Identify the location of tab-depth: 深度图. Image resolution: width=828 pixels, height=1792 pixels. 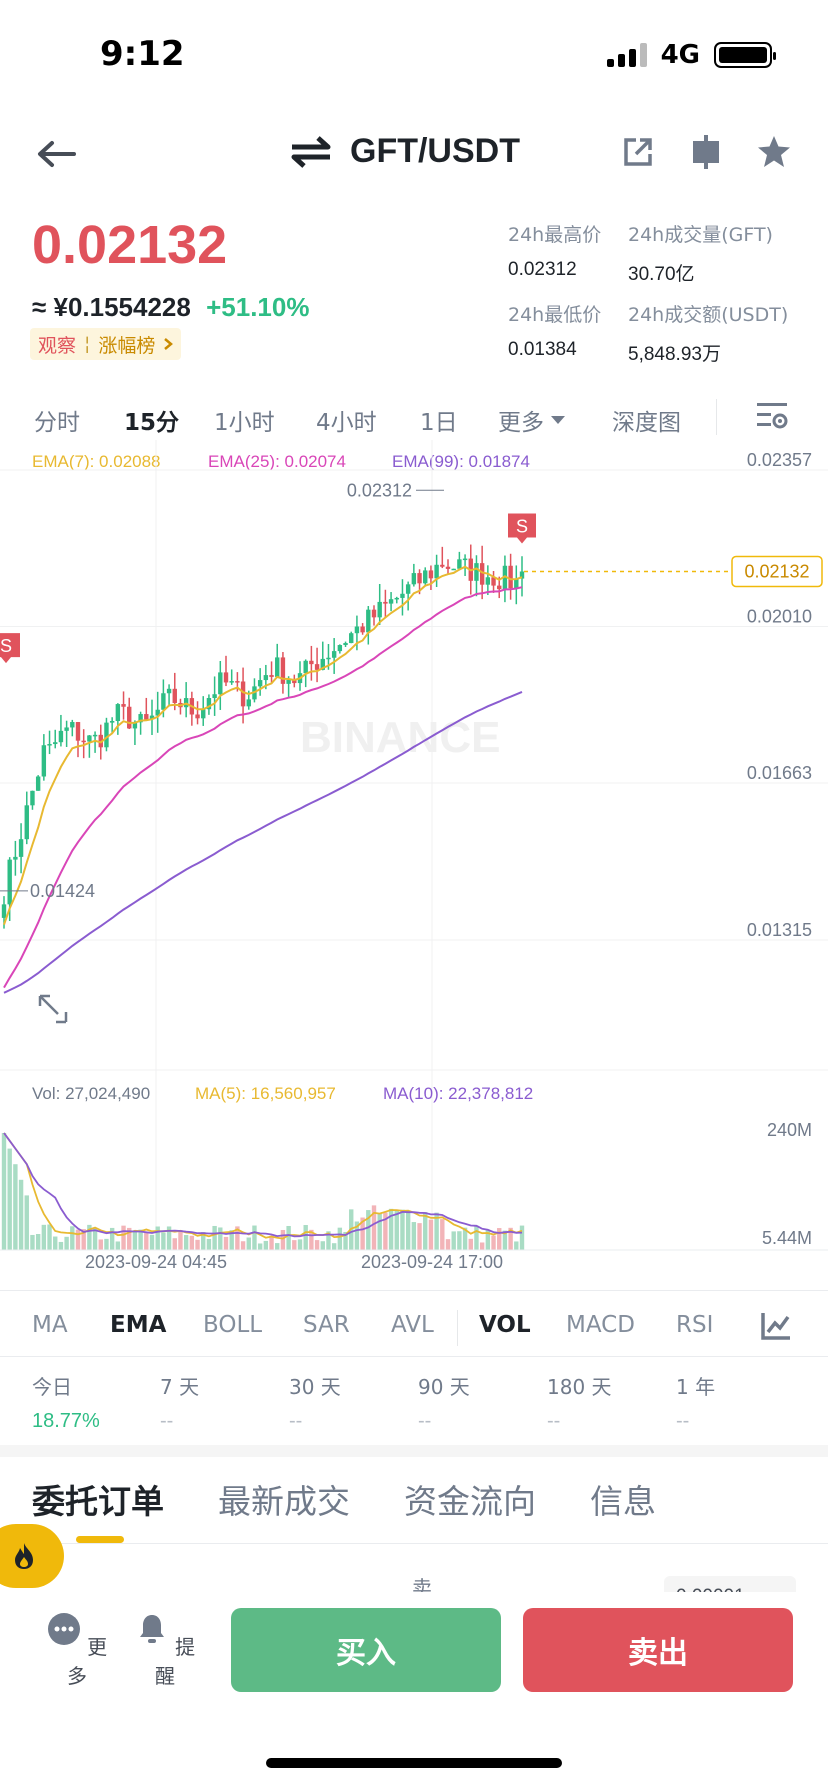
(646, 423).